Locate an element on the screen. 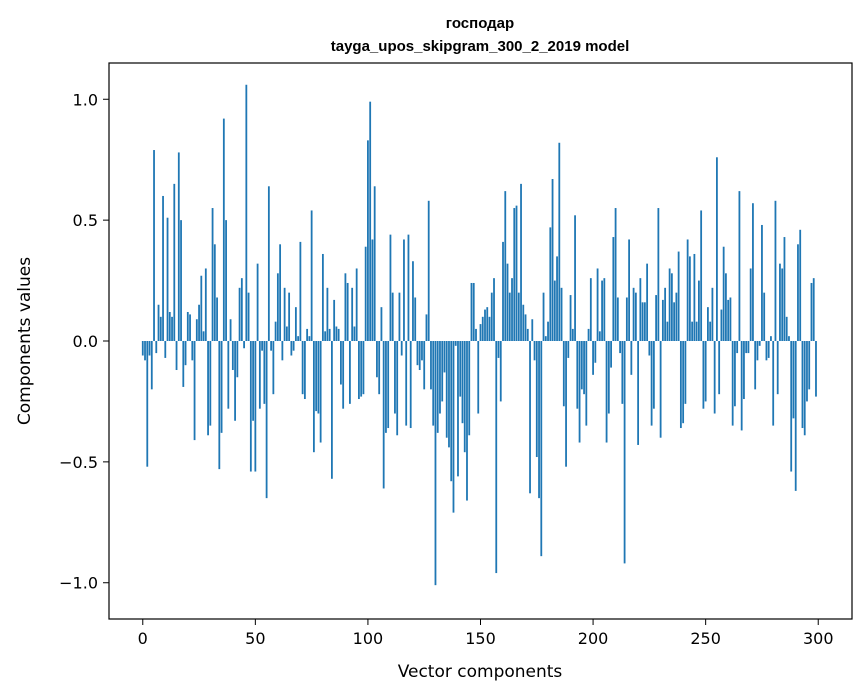 The width and height of the screenshot is (867, 696). x-tick-label: 300 is located at coordinates (818, 638).